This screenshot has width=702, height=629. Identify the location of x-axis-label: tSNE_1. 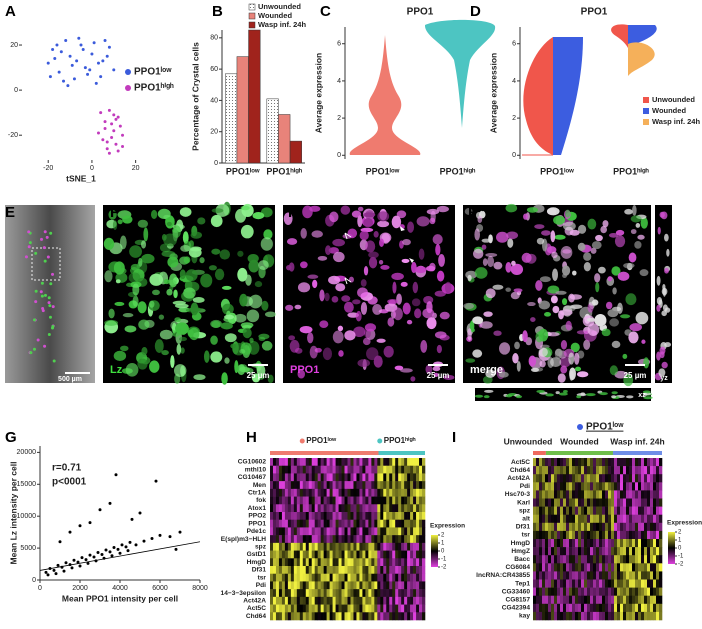
(81, 178).